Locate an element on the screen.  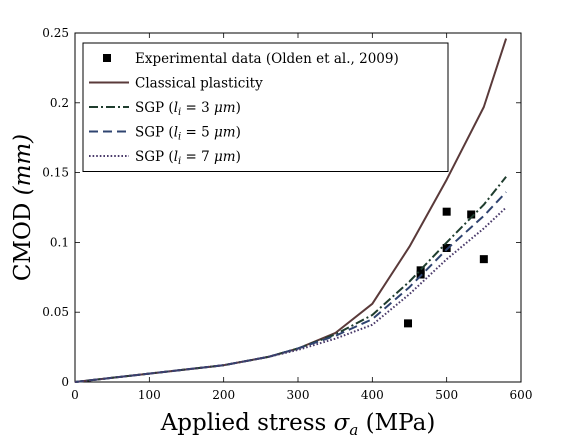
legend-label-4: SGP (li = 7 μm) is located at coordinates (188, 158).